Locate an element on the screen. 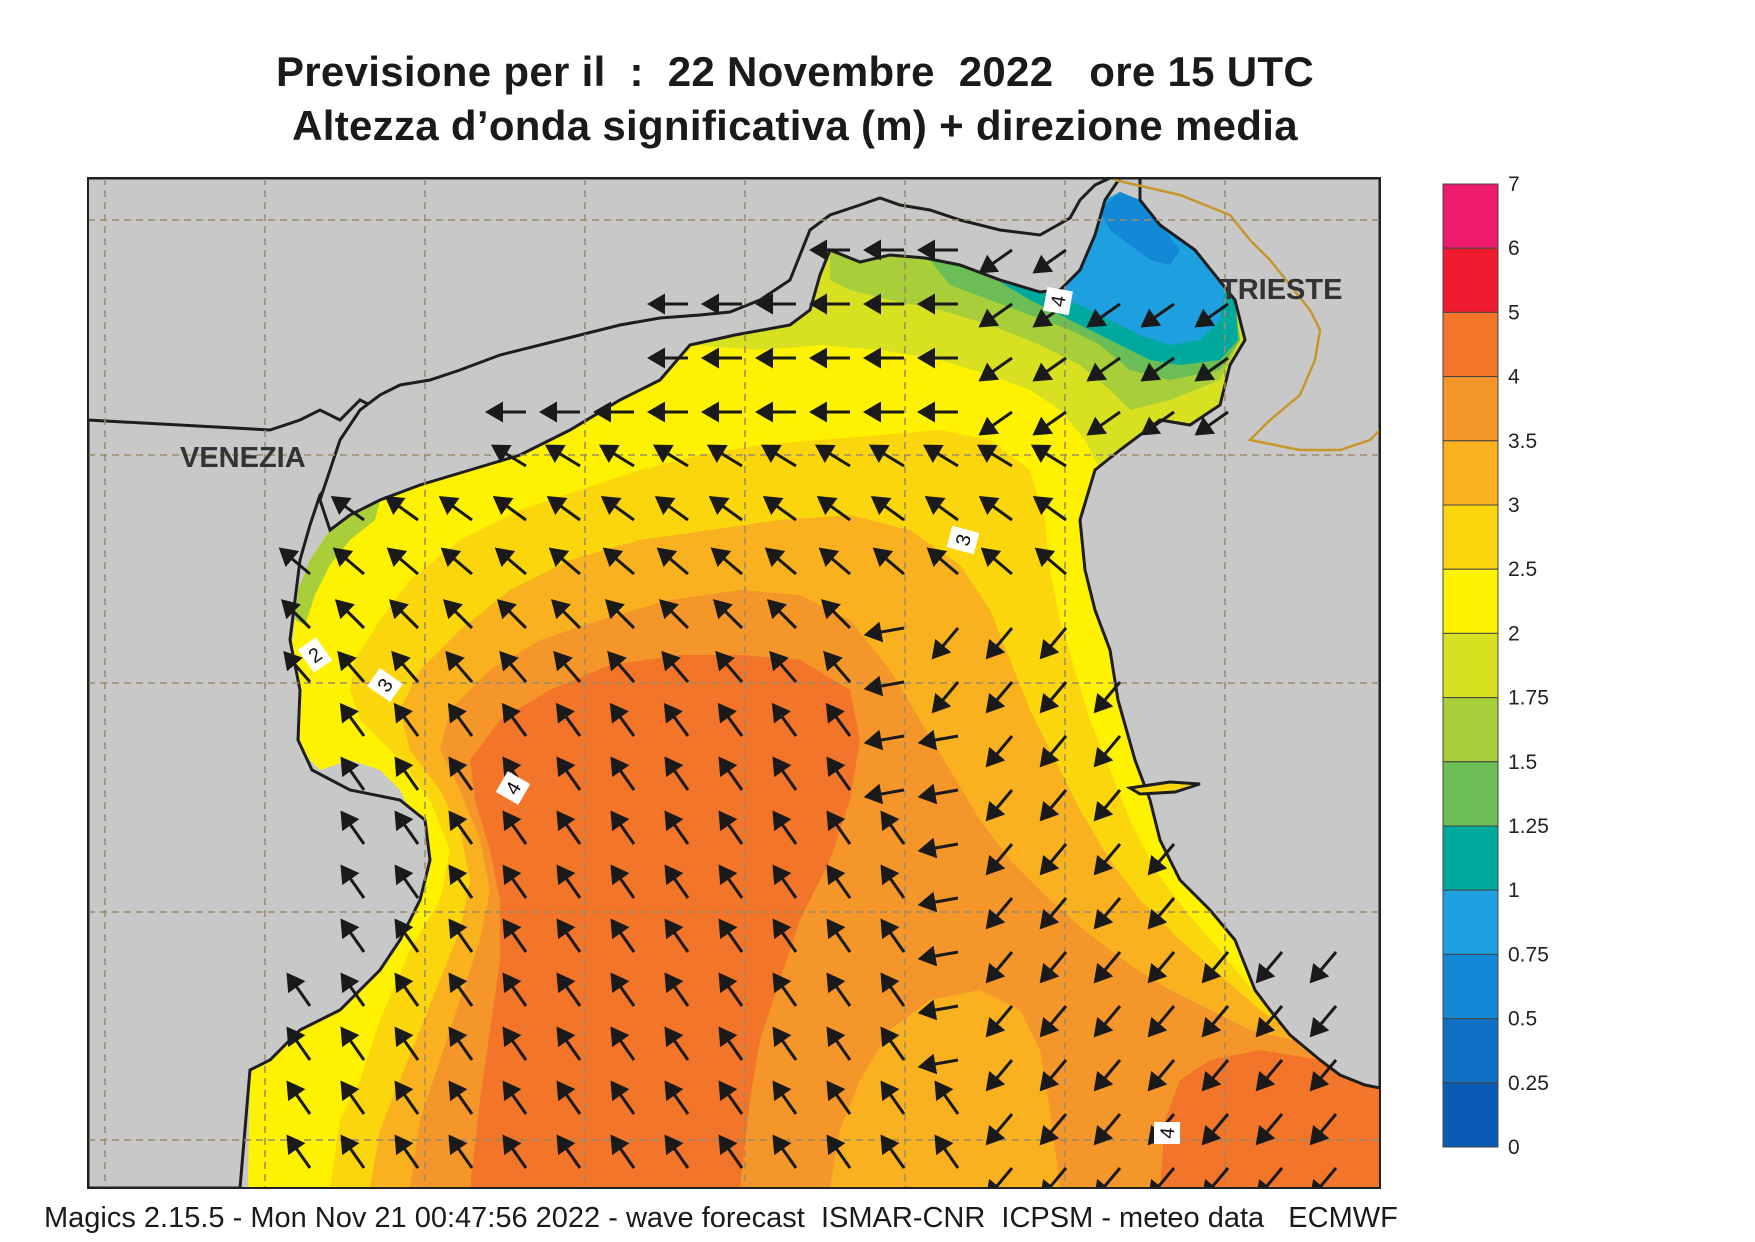 Image resolution: width=1755 pixels, height=1242 pixels. legend-tick-label: 1.75 is located at coordinates (1528, 698).